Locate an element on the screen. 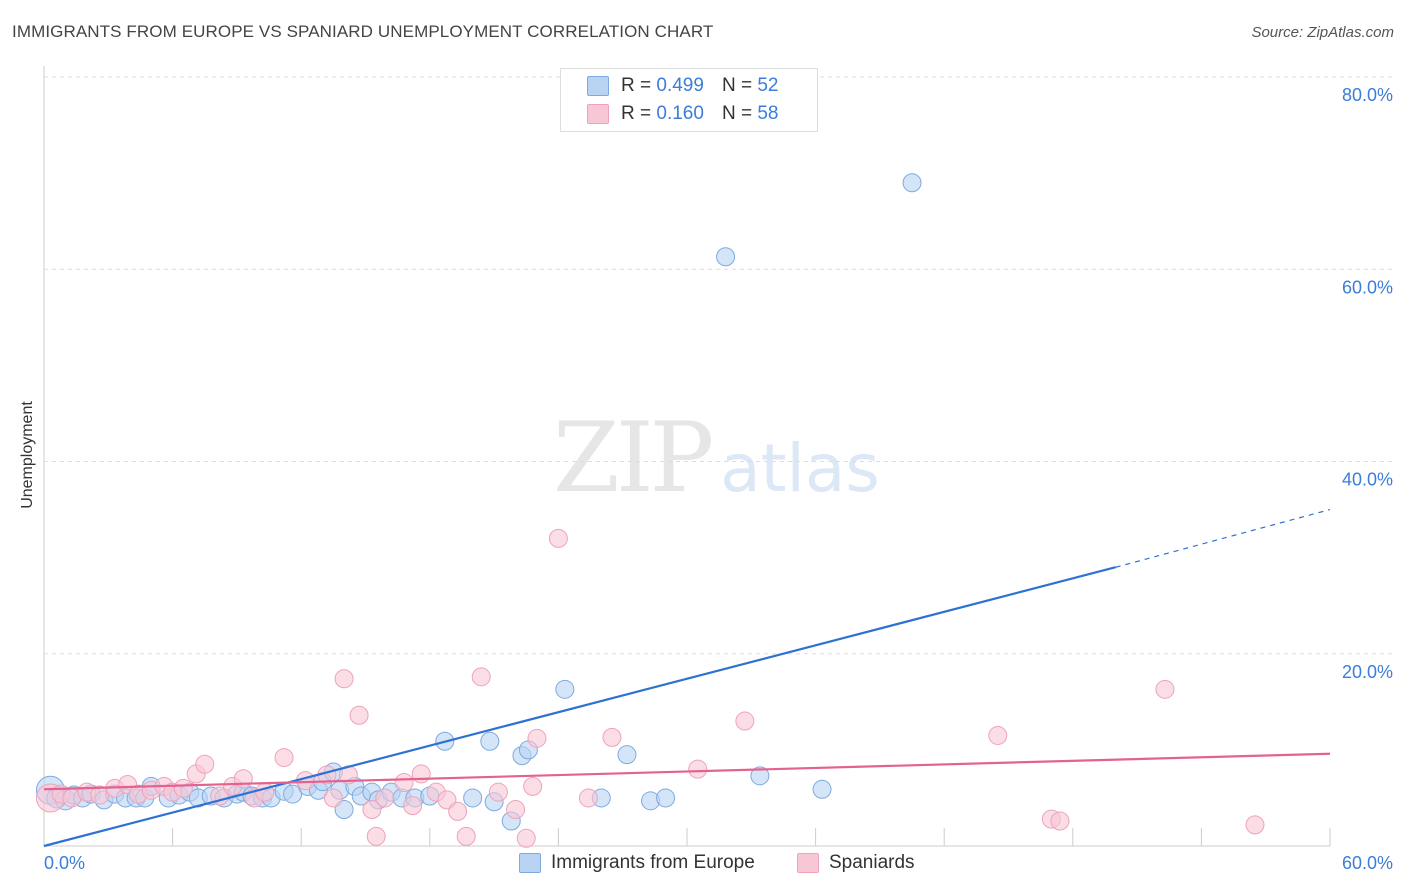 The height and width of the screenshot is (892, 1406). r-value: 0.499 is located at coordinates (680, 85).